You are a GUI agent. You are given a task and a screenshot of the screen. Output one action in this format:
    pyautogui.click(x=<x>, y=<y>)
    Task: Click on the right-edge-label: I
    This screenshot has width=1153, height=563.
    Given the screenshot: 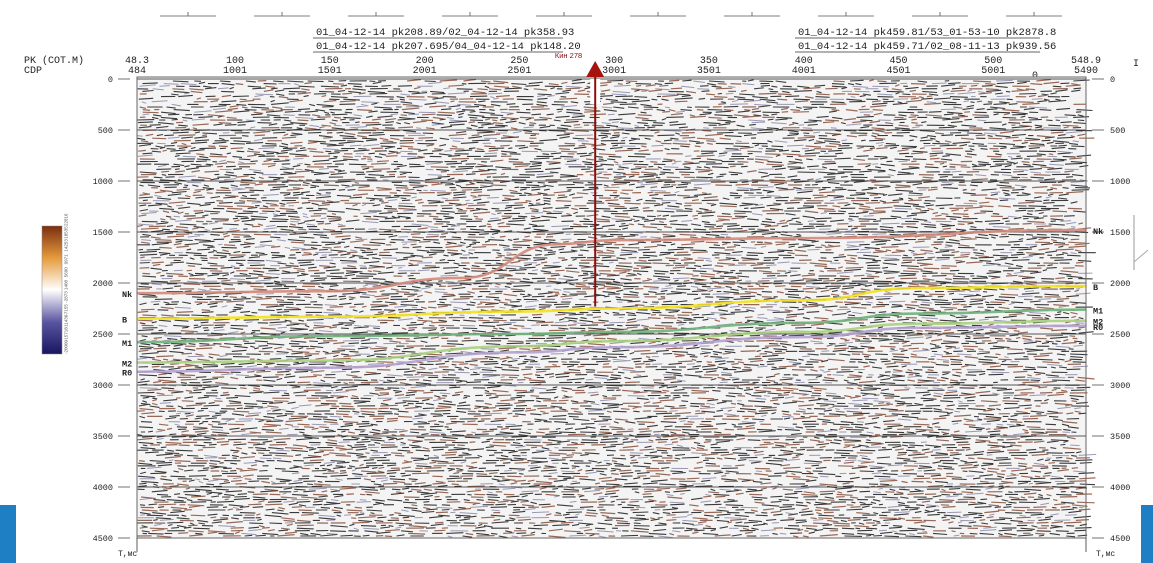 What is the action you would take?
    pyautogui.click(x=1136, y=64)
    